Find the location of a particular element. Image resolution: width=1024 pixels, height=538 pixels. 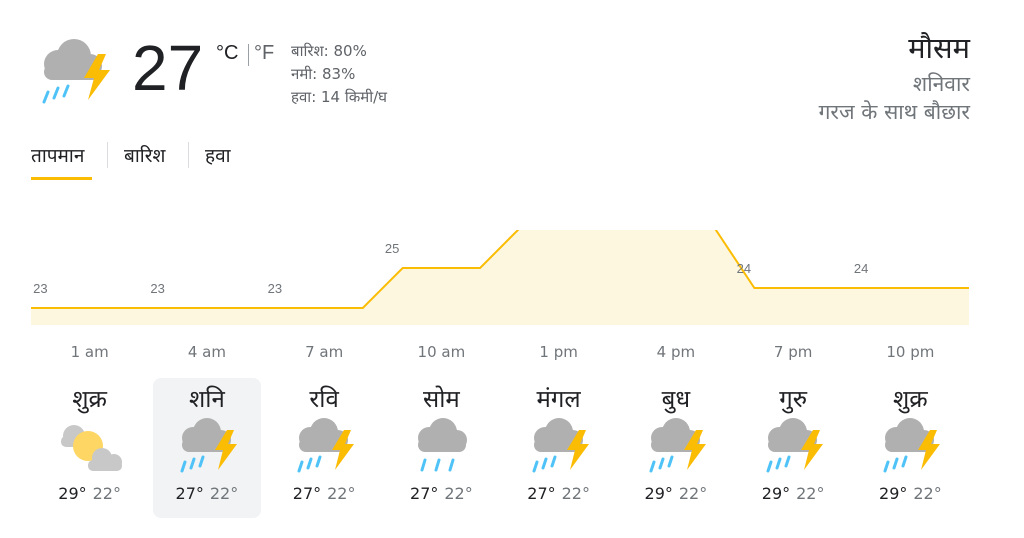

hour-label: 7 am is located at coordinates (324, 352).